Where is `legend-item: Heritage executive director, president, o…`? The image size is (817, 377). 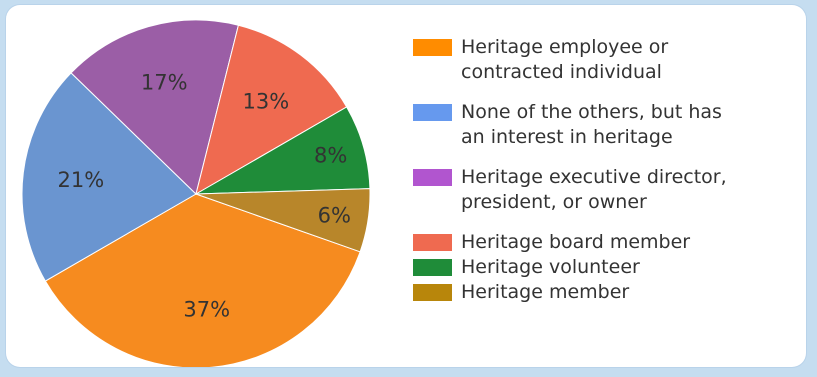
legend-item: Heritage executive director, president, o… is located at coordinates (601, 190).